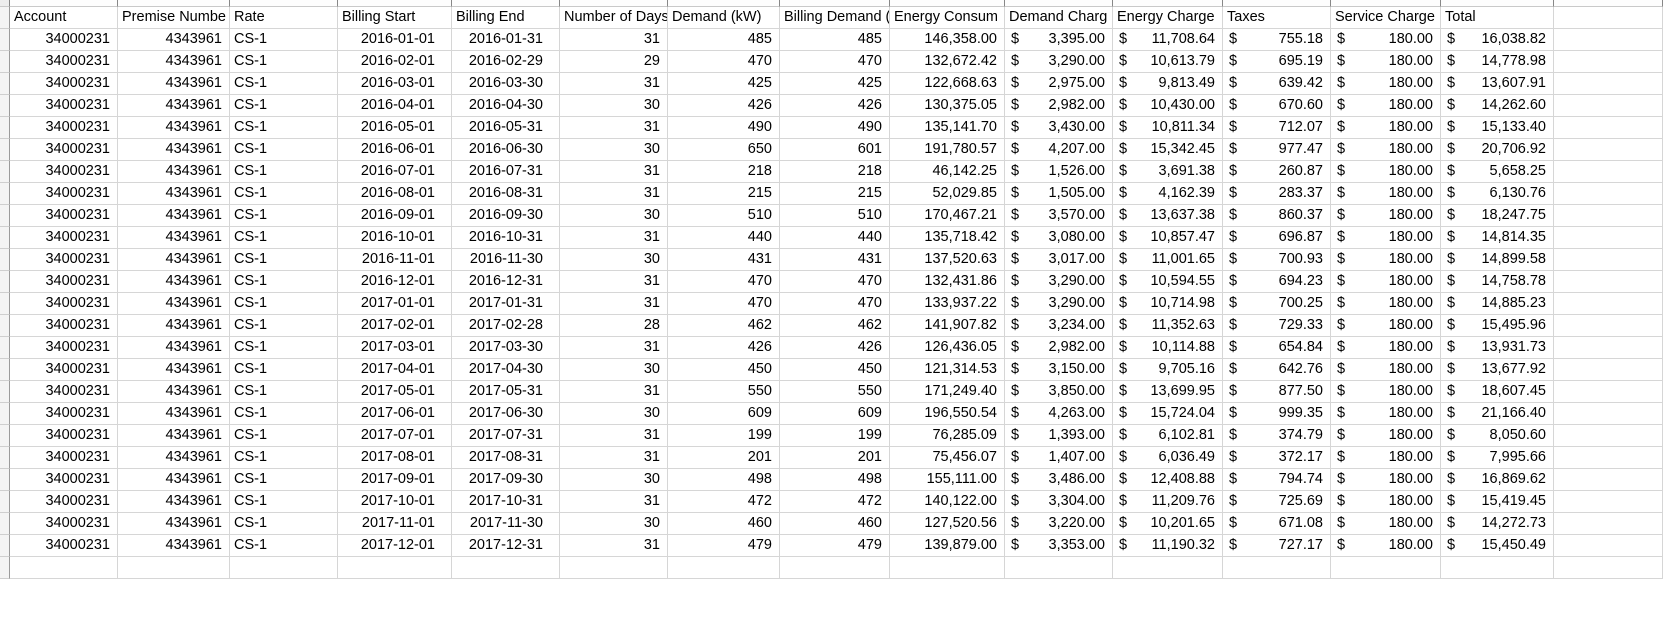 This screenshot has width=1680, height=618. What do you see at coordinates (506, 546) in the screenshot?
I see `cell-billing_end: 2017-12-31` at bounding box center [506, 546].